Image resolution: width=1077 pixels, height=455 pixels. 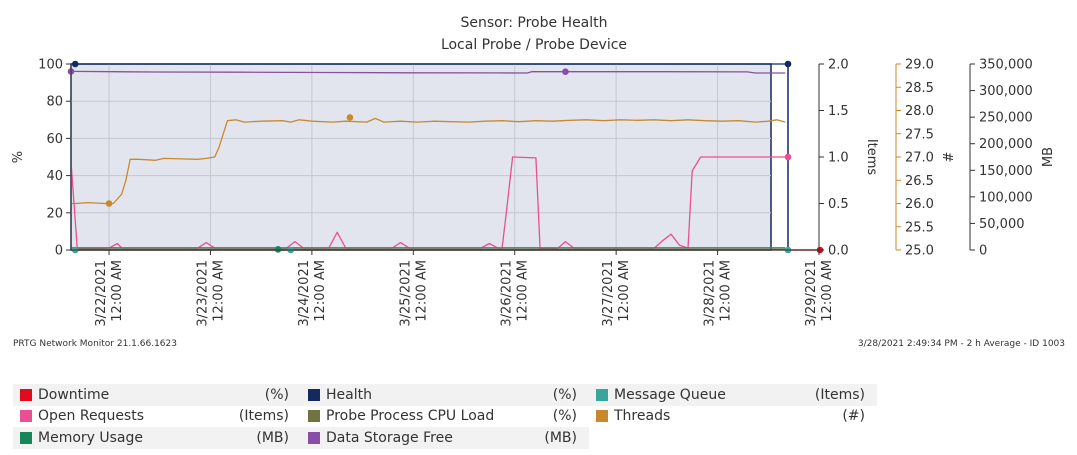 What do you see at coordinates (838, 111) in the screenshot?
I see `items-axis-tick-label: 1.5` at bounding box center [838, 111].